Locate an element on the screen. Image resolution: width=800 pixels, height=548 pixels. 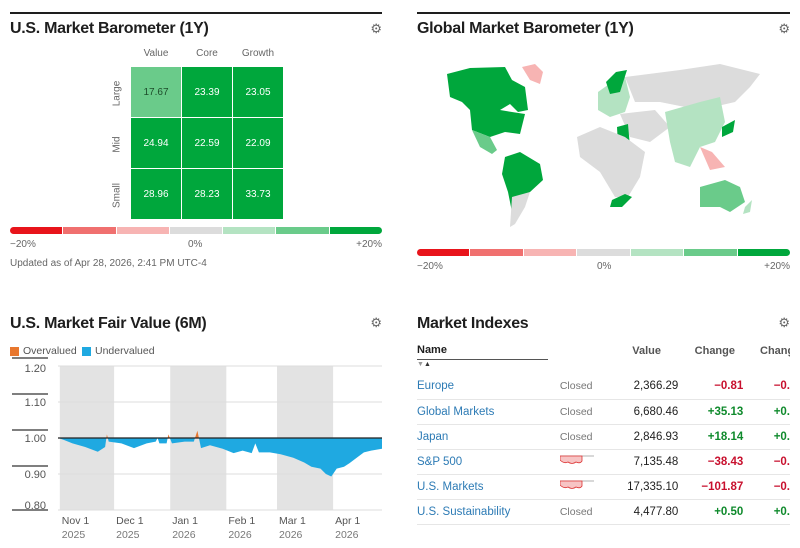
undervalued-swatch is located at coordinates (86, 351).